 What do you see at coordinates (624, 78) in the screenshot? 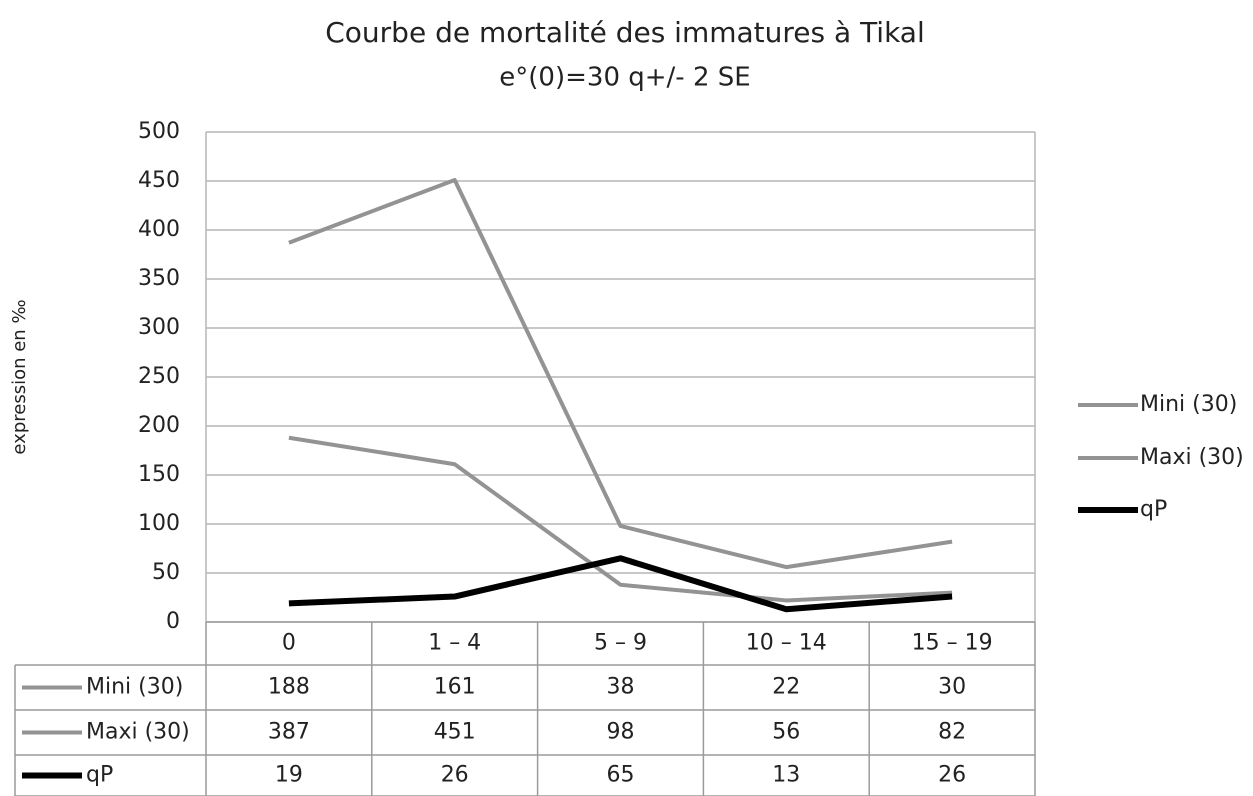
I see `chart-subtitle: e°(0)=30 q+/- 2 SE` at bounding box center [624, 78].